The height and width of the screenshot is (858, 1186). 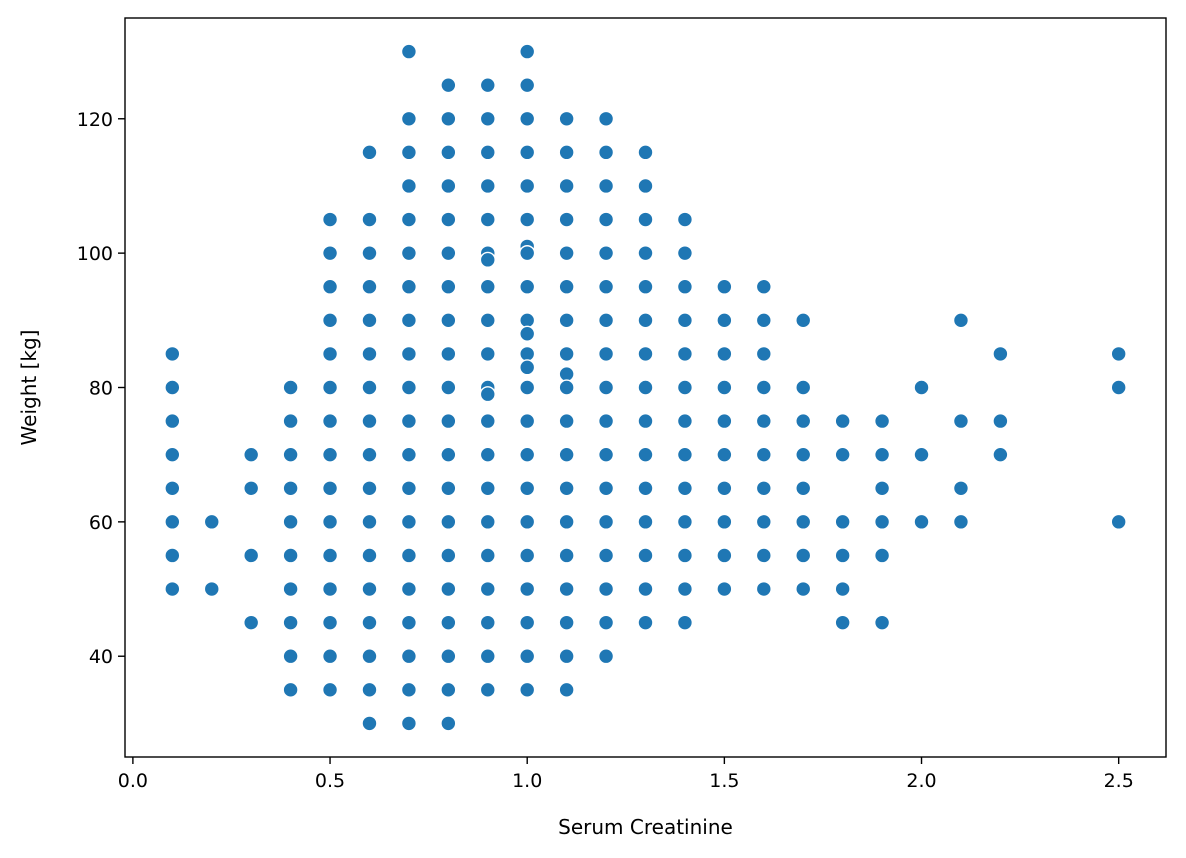 I want to click on y-tick-label: 40, so click(x=101, y=657).